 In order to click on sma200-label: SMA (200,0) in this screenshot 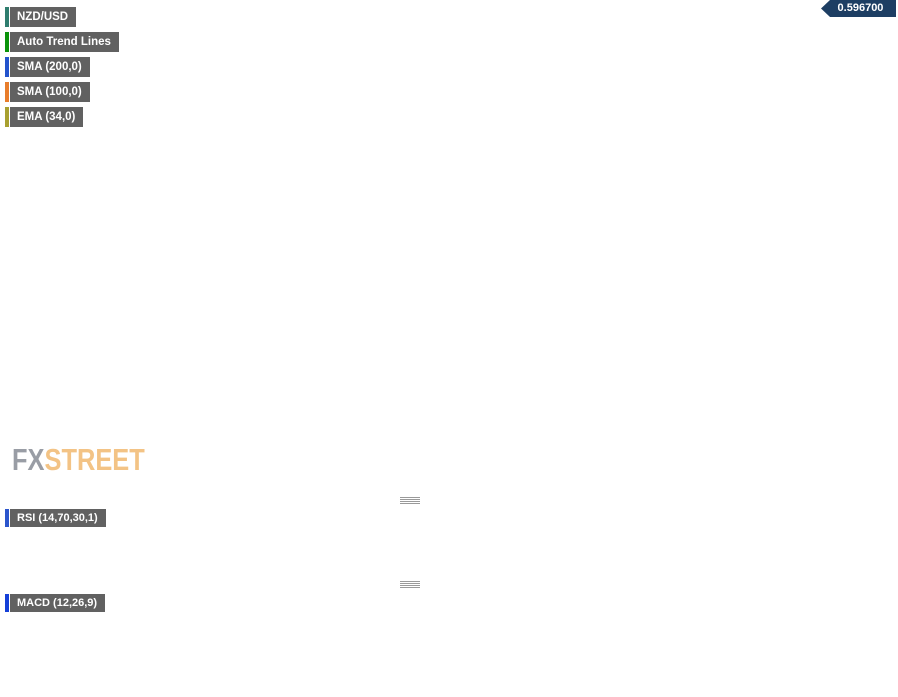, I will do `click(50, 67)`.